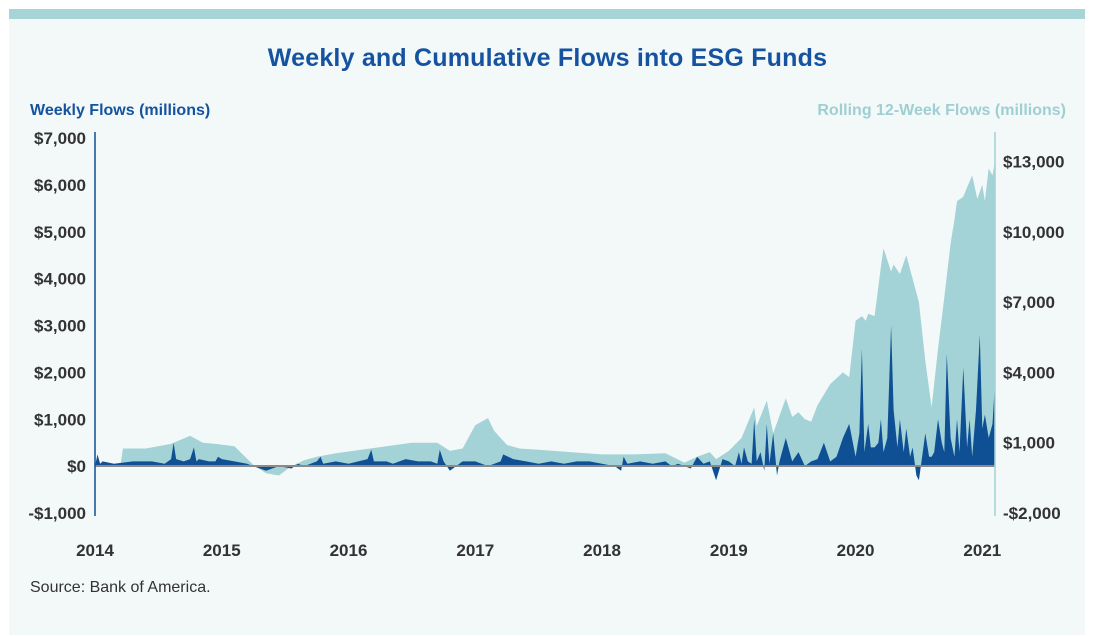 Image resolution: width=1095 pixels, height=636 pixels. Describe the element at coordinates (1033, 232) in the screenshot. I see `right-tick-label: $10,000` at that location.